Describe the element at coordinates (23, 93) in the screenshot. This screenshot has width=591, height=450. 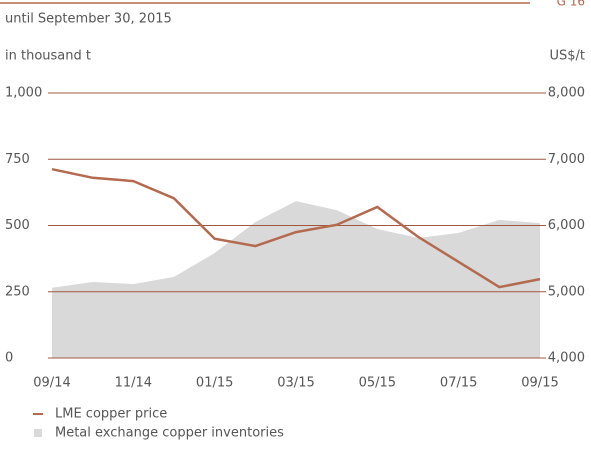
I see `y-tick-label: 1,000` at that location.